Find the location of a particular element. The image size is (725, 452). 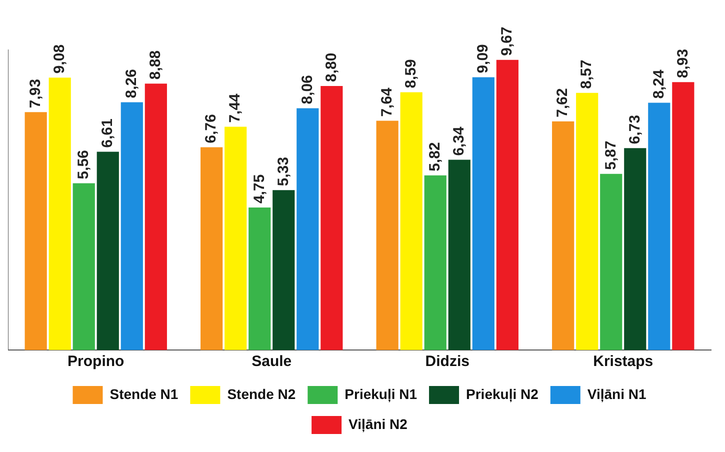

data-label: 7,93 is located at coordinates (35, 93).